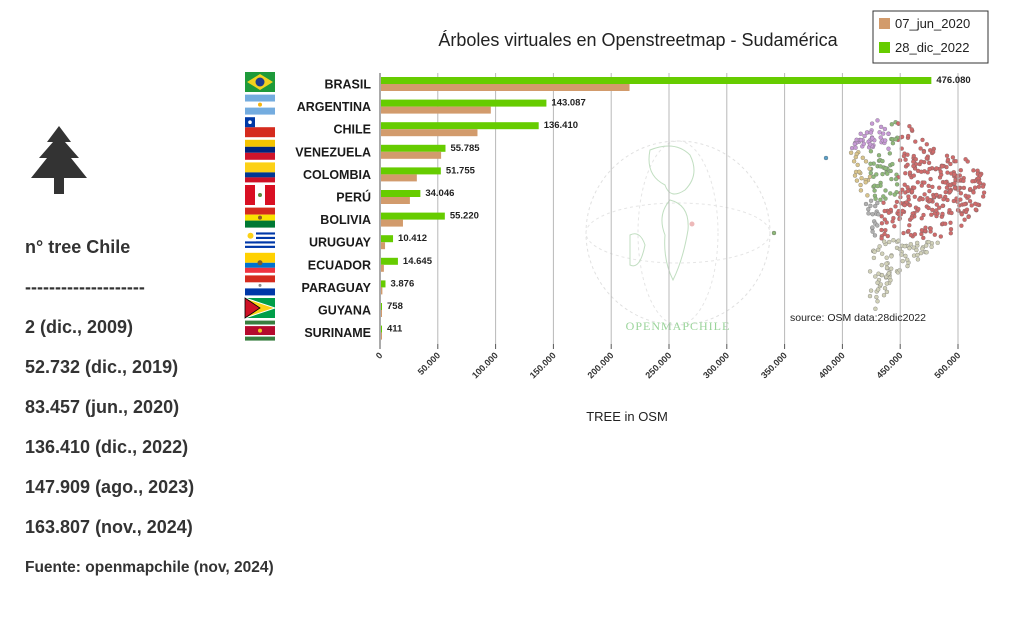 The width and height of the screenshot is (1009, 618). What do you see at coordinates (543, 365) in the screenshot?
I see `x-tick-label: 150.000` at bounding box center [543, 365].